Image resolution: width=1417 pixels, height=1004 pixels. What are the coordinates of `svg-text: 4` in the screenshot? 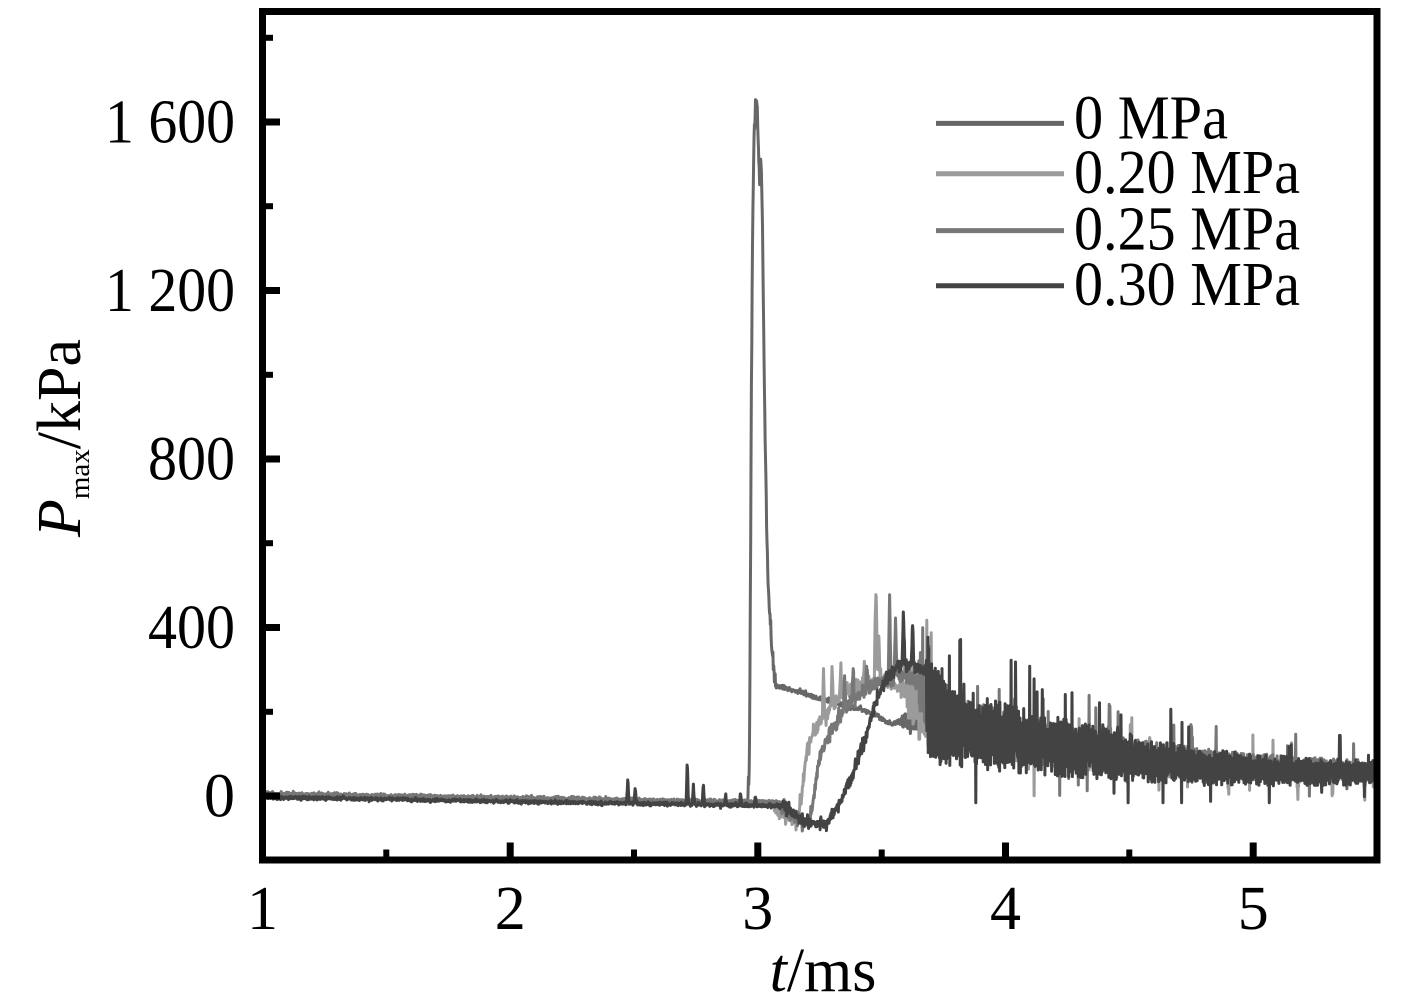 It's located at (1005, 909).